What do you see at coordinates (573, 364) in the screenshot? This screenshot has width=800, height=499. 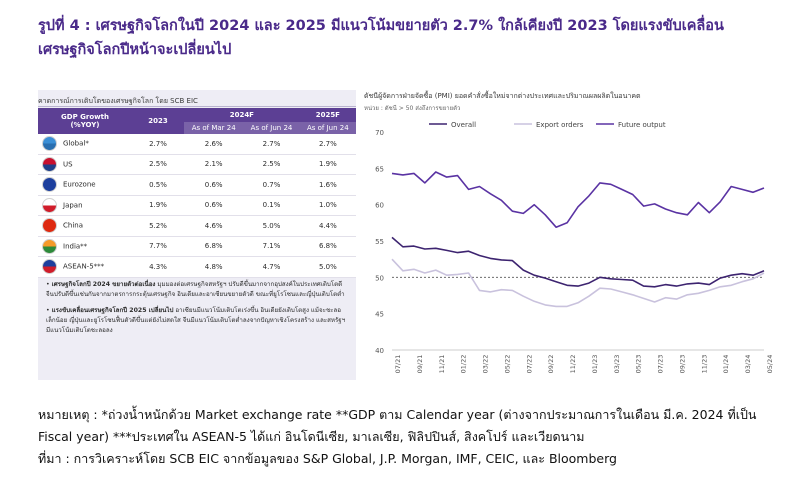 I see `x-tick-label: 11/22` at bounding box center [573, 364].